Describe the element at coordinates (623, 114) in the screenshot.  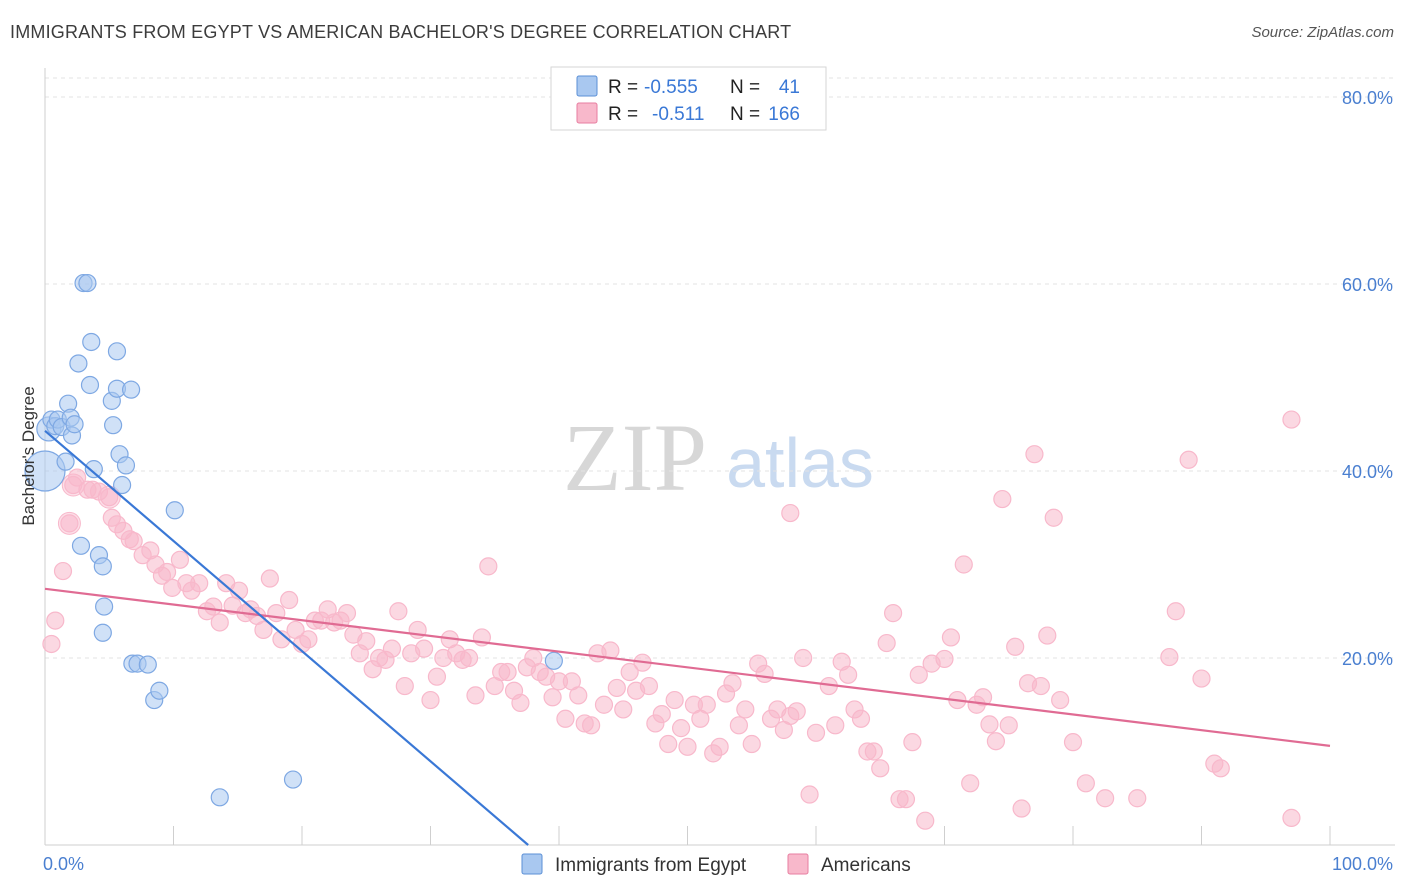
I see `legend-r-label-americans: R =` at that location.